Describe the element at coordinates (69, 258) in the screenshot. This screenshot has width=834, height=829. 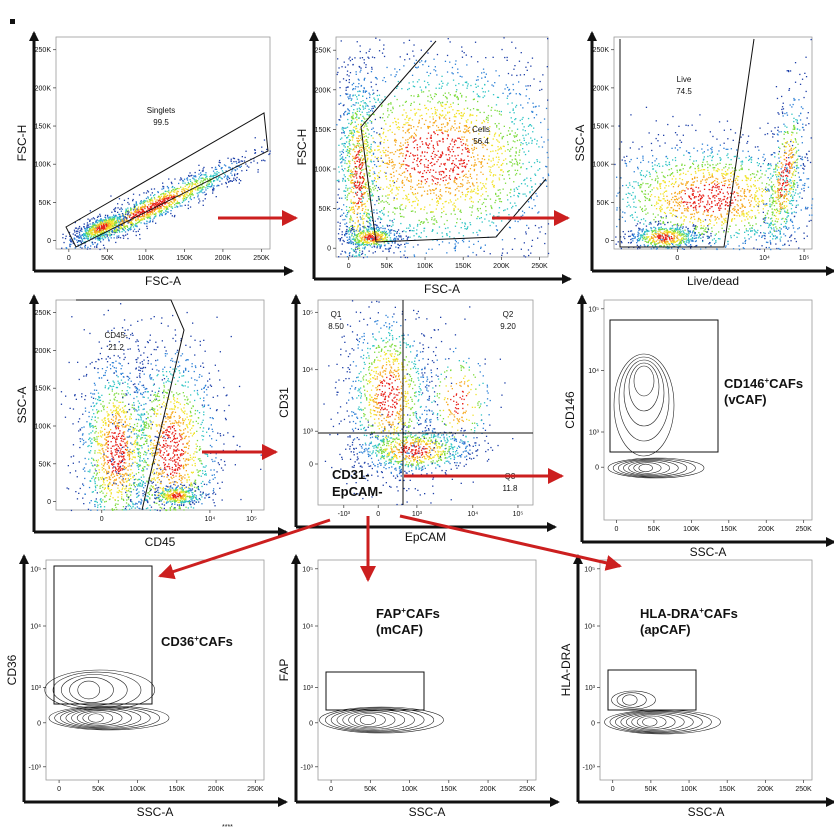
I see `x-tick-label: 0` at that location.